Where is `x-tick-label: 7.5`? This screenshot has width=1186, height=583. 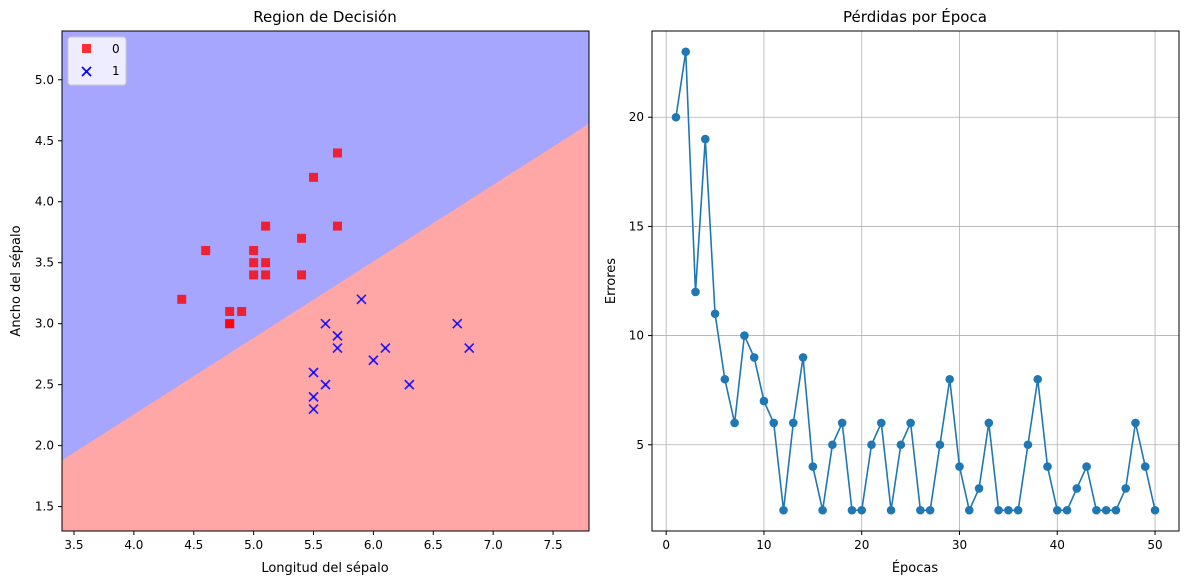
x-tick-label: 7.5 is located at coordinates (553, 545).